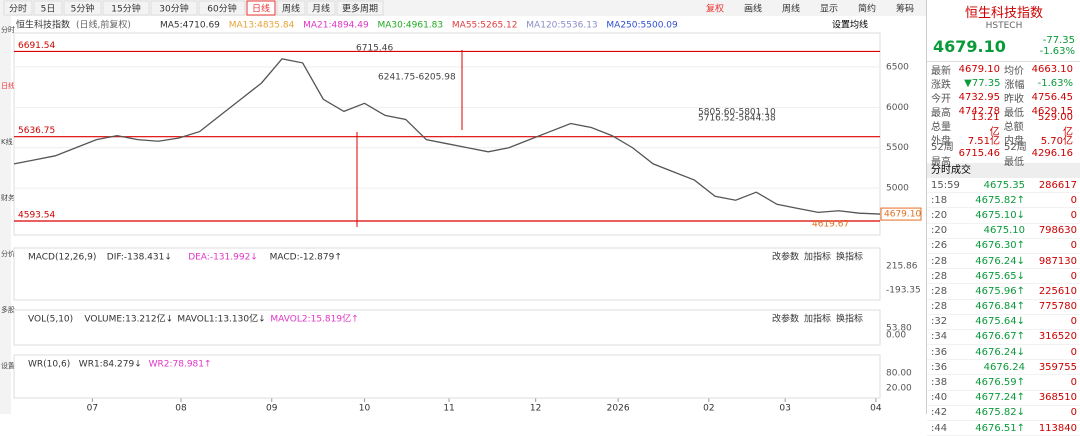 The height and width of the screenshot is (436, 1080). I want to click on trade-cell: 4676.30↑, so click(1000, 246).